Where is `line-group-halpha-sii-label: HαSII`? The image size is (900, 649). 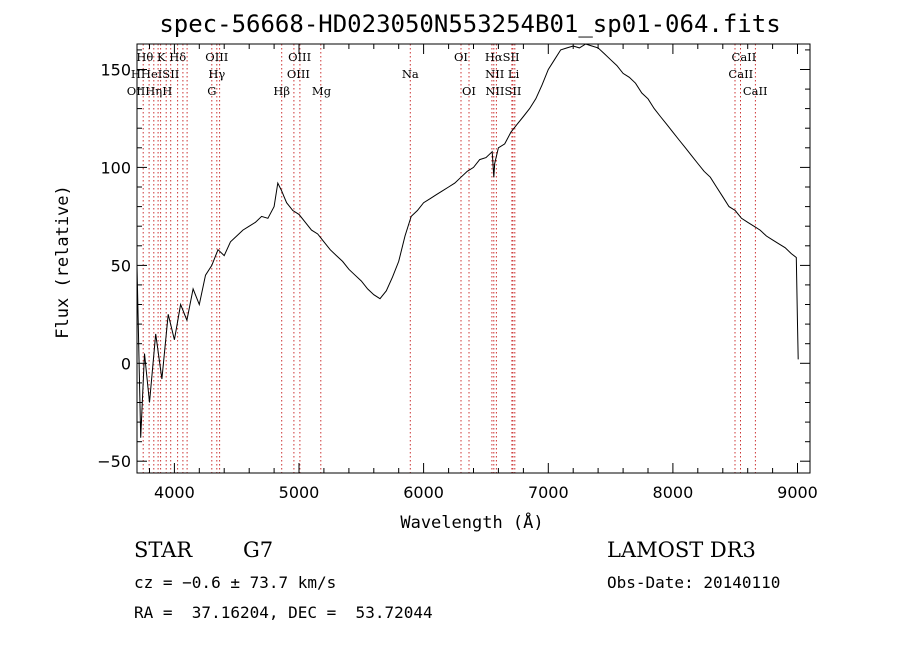 line-group-halpha-sii-label: HαSII is located at coordinates (502, 57).